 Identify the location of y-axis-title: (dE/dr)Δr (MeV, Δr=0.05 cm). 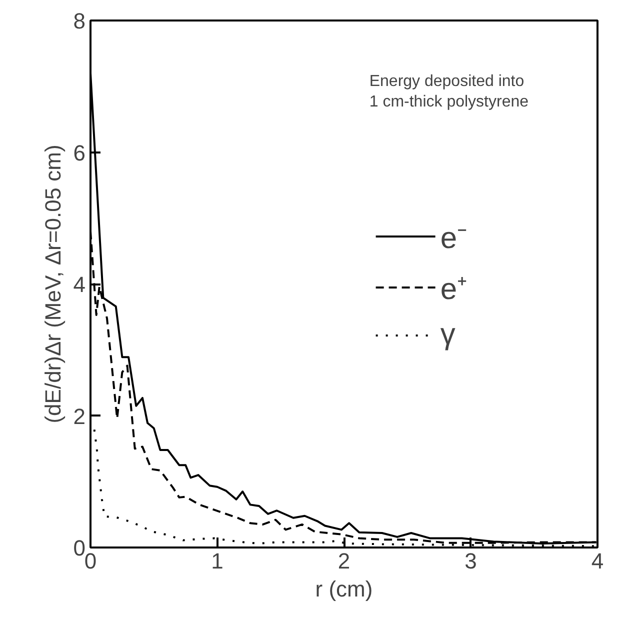
(53, 284).